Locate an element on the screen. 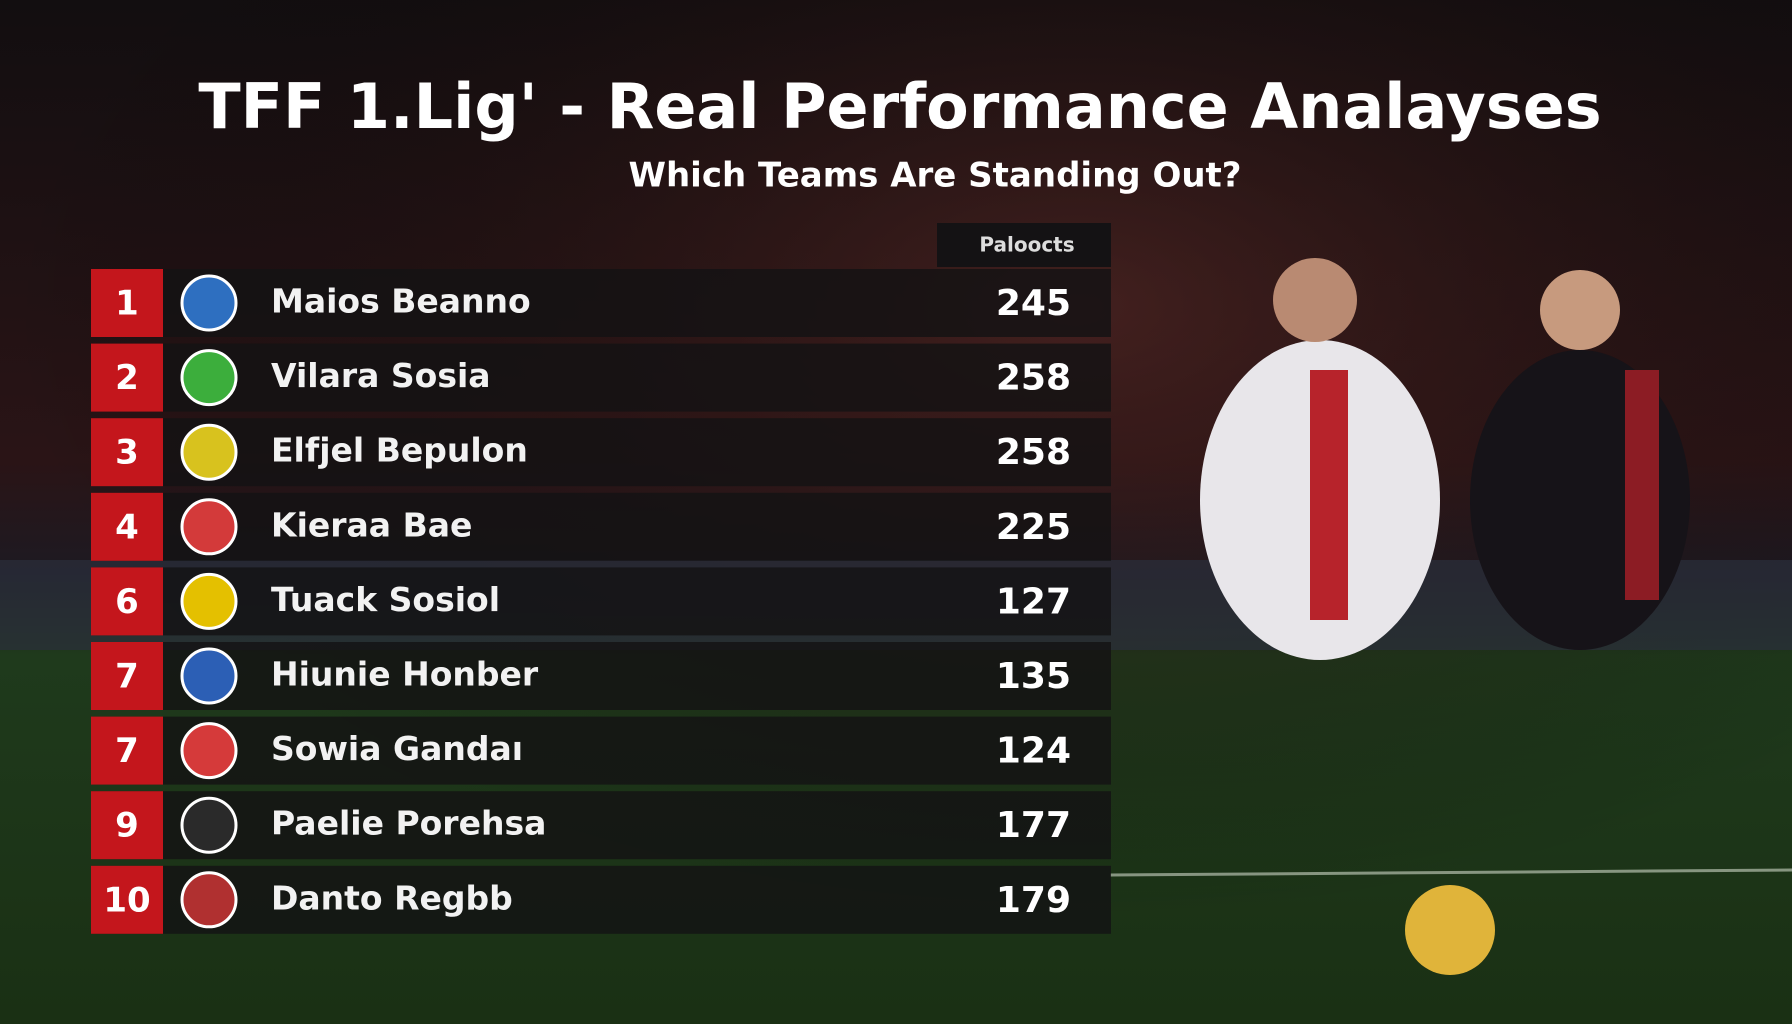 The width and height of the screenshot is (1792, 1028). points: 177 is located at coordinates (1033, 825).